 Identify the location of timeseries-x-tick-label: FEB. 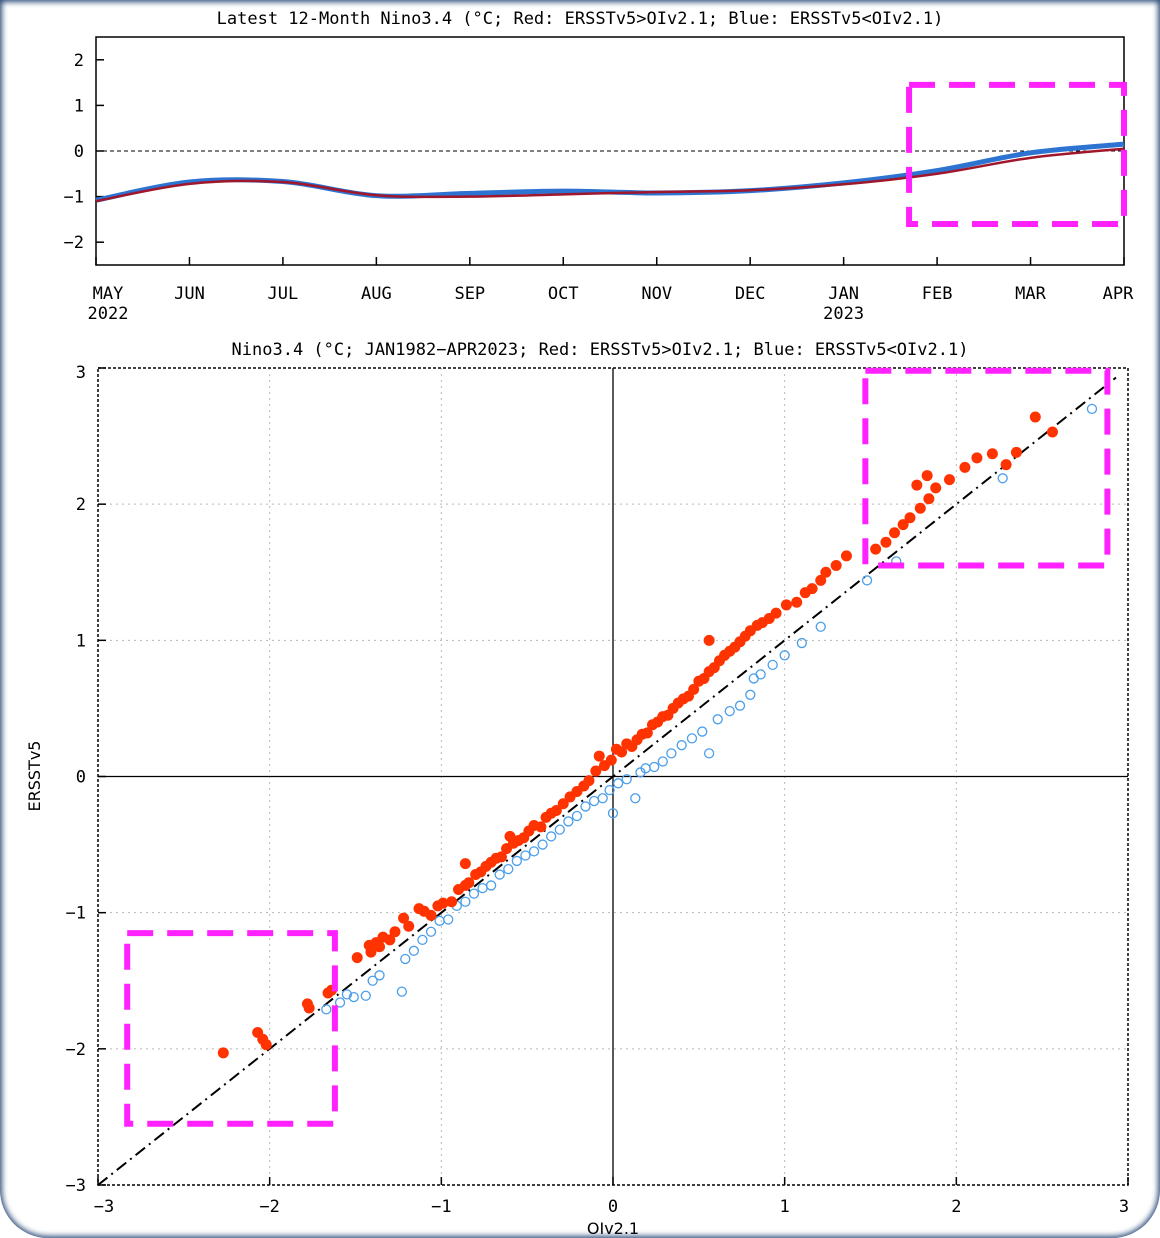
(937, 294).